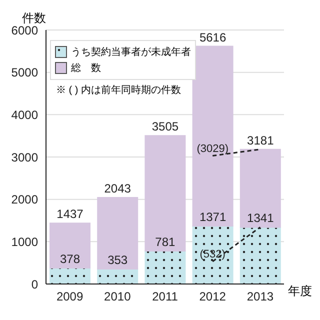  I want to click on total-label: 1437, so click(70, 214).